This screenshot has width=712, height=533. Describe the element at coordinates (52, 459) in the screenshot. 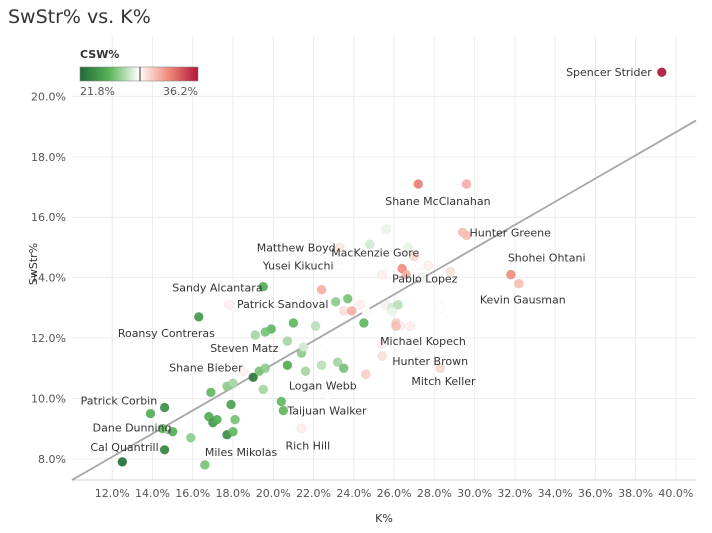

I see `y-tick-label: 8.0%` at that location.